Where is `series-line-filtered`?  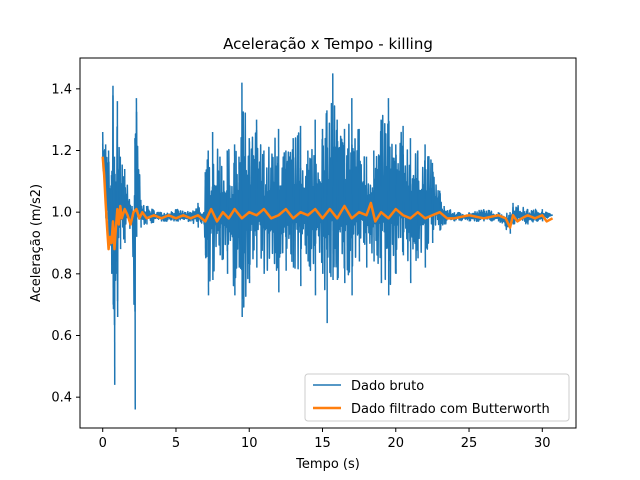
series-line-filtered is located at coordinates (327, 203).